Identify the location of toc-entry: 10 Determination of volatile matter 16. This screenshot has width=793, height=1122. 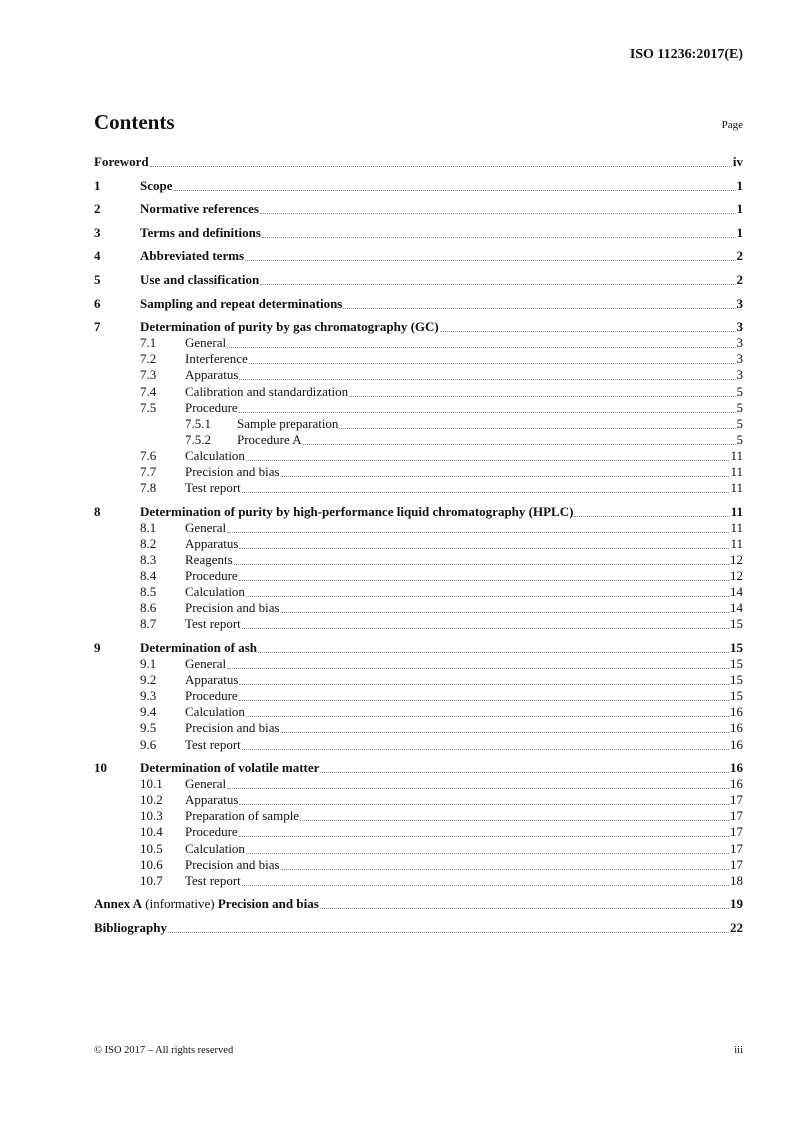
(418, 765).